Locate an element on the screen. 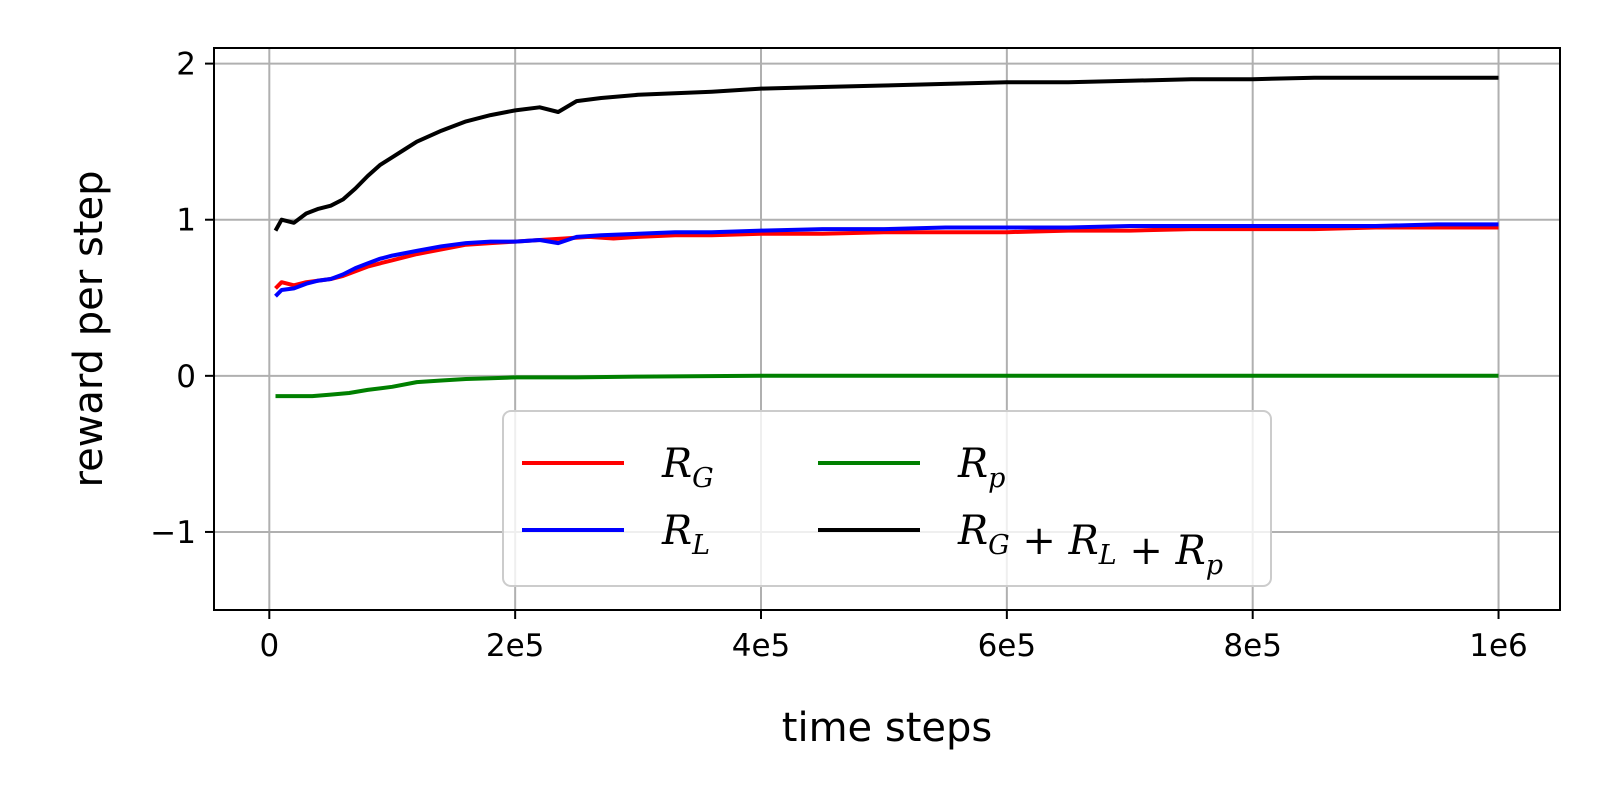 The image size is (1600, 800). y-tick-label: 0 is located at coordinates (186, 377).